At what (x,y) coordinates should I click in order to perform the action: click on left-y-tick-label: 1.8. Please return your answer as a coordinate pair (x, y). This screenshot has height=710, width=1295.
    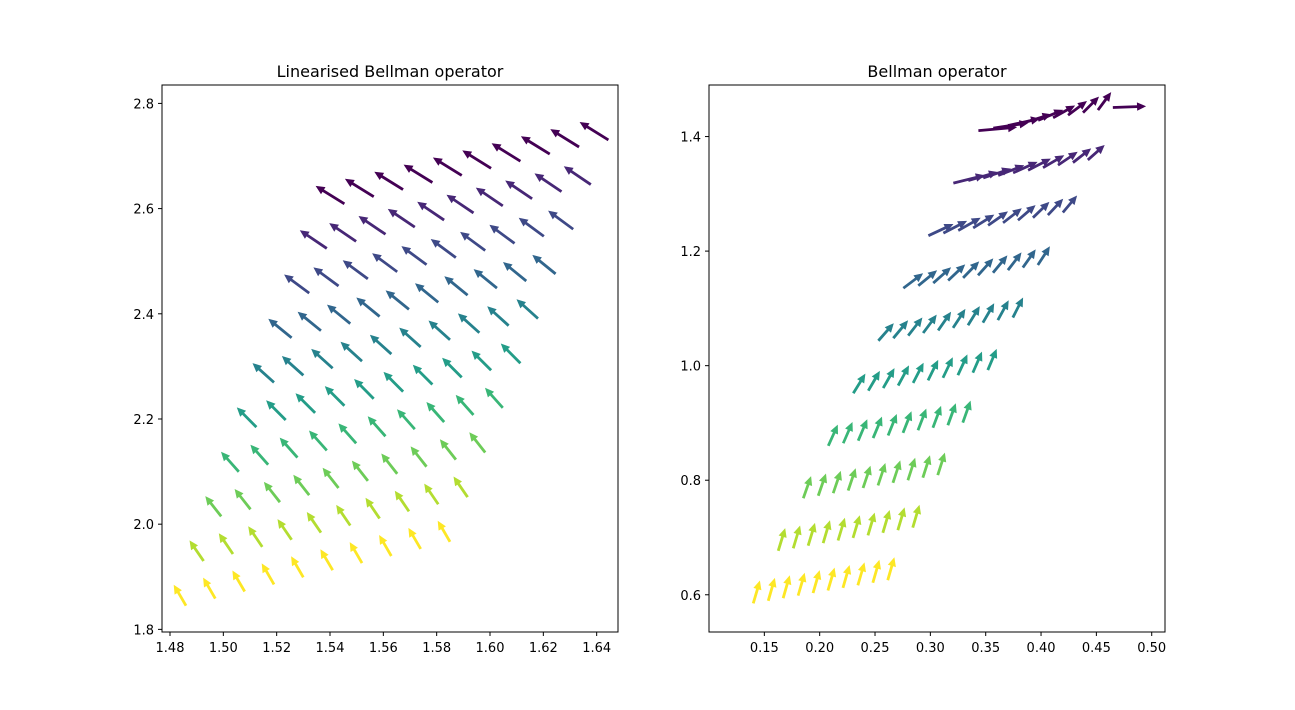
    Looking at the image, I should click on (143, 630).